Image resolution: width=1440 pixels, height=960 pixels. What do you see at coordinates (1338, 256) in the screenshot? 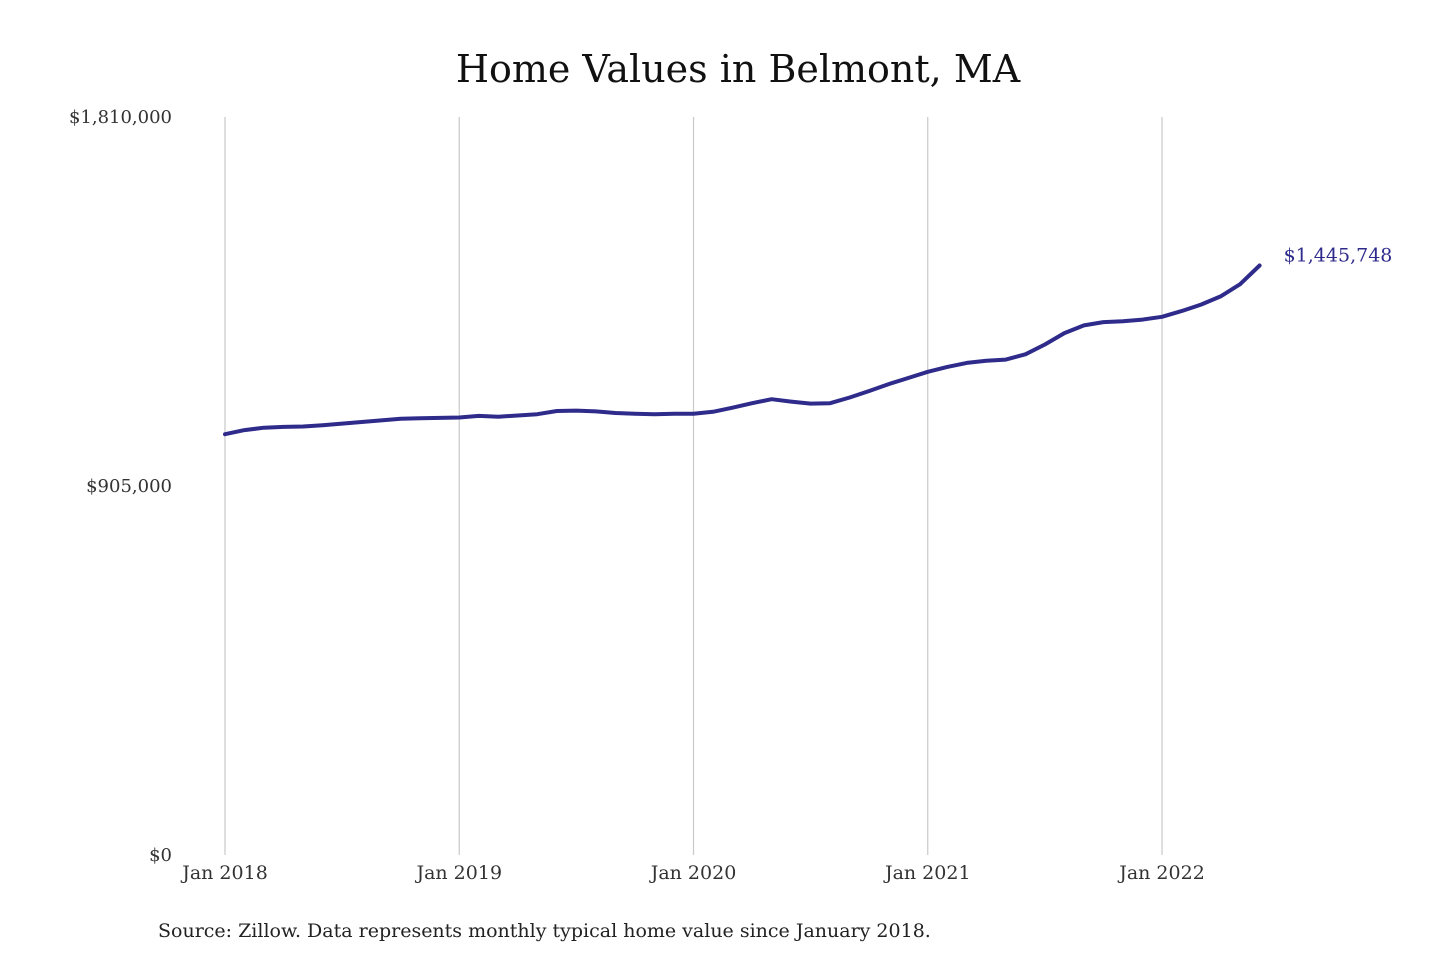
I see `end-value-label: $1,445,748` at bounding box center [1338, 256].